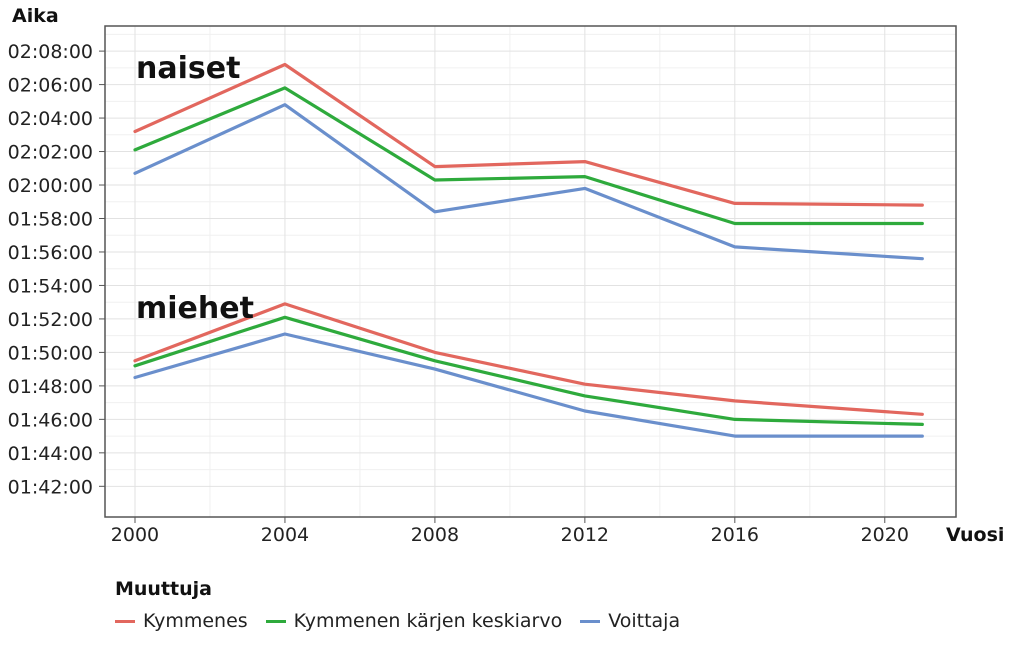 The height and width of the screenshot is (651, 1024). Describe the element at coordinates (428, 621) in the screenshot. I see `legend-label-keskiarvo: Kymmenen kärjen keskiarvo` at that location.